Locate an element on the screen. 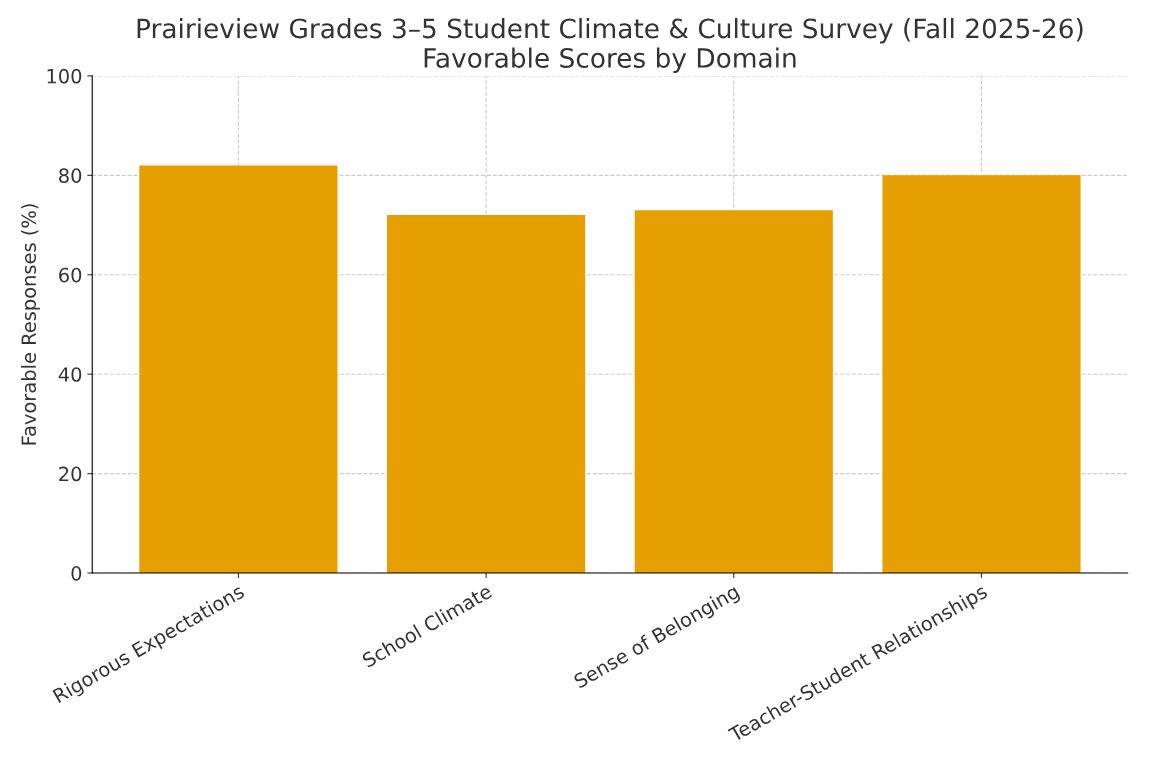 The image size is (1153, 759). y-tick-label: 80 is located at coordinates (70, 175).